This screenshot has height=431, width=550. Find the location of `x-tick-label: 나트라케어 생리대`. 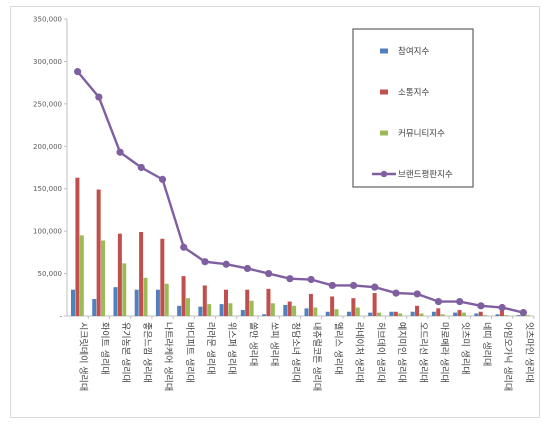

x-tick-label: 나트라케어 생리대 is located at coordinates (168, 356).